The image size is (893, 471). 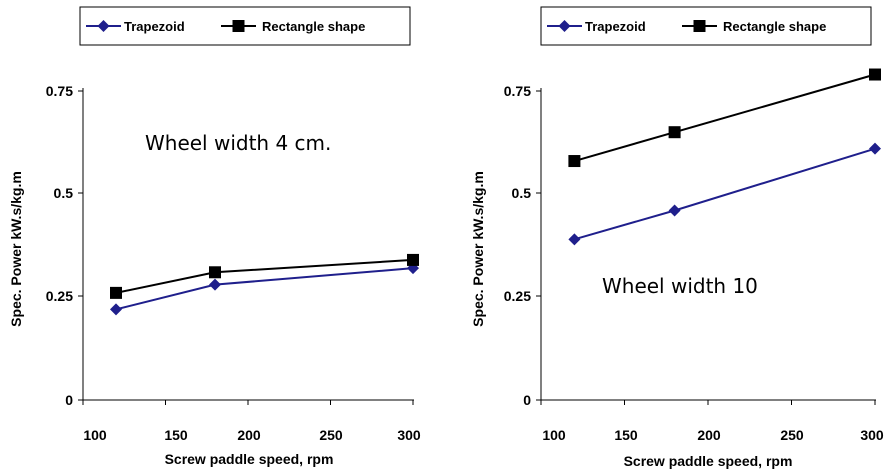 I want to click on legend-right: Trapezoid Rectangle shape, so click(x=706, y=26).